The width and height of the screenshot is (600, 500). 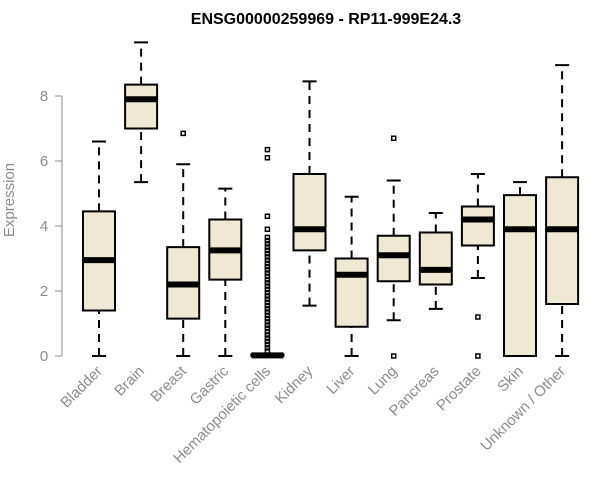 I want to click on x-tick-label: Brain, so click(x=129, y=381).